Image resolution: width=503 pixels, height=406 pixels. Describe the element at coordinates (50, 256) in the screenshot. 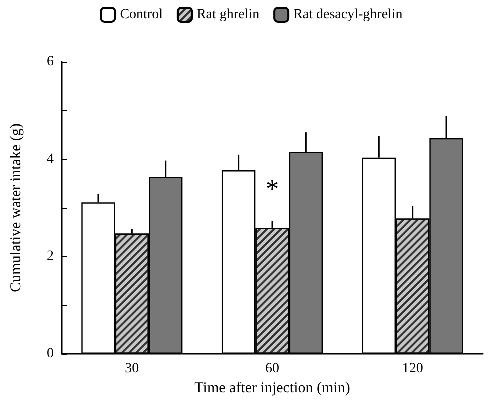

I see `y-tick-label: 2` at that location.